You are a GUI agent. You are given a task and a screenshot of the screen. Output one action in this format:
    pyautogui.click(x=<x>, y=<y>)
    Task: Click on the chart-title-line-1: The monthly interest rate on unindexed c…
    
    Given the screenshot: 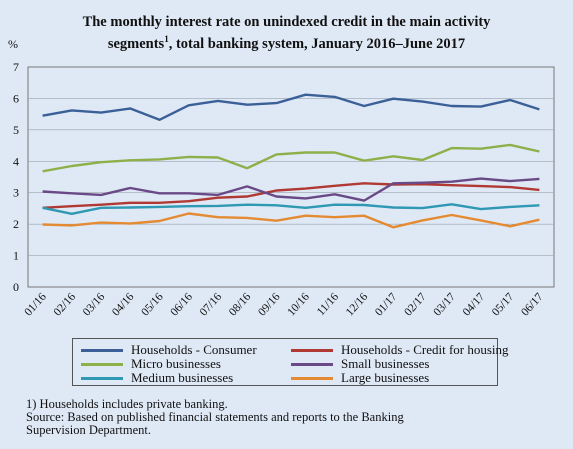 What is the action you would take?
    pyautogui.click(x=286, y=22)
    